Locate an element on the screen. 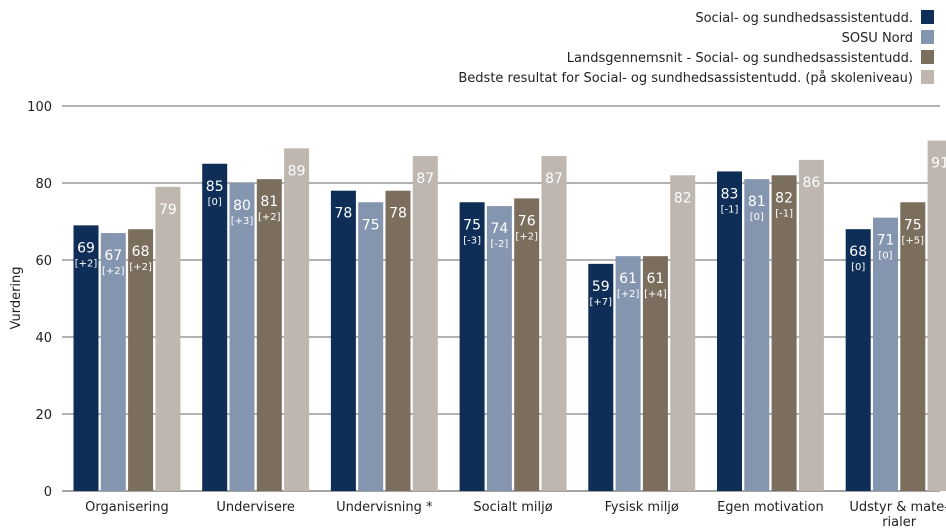  y-tick-label: 100 is located at coordinates (39, 107).